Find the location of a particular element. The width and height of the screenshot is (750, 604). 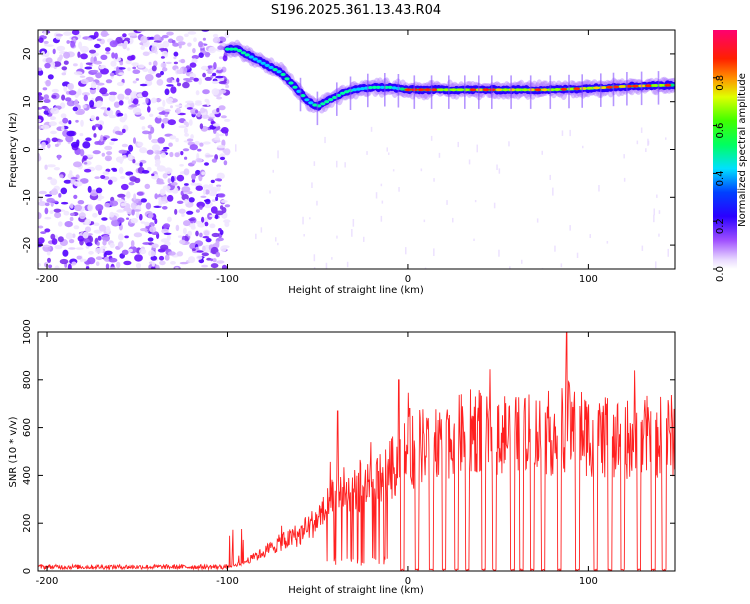

chart-title: S196.2025.361.13.43.R04 is located at coordinates (356, 10).